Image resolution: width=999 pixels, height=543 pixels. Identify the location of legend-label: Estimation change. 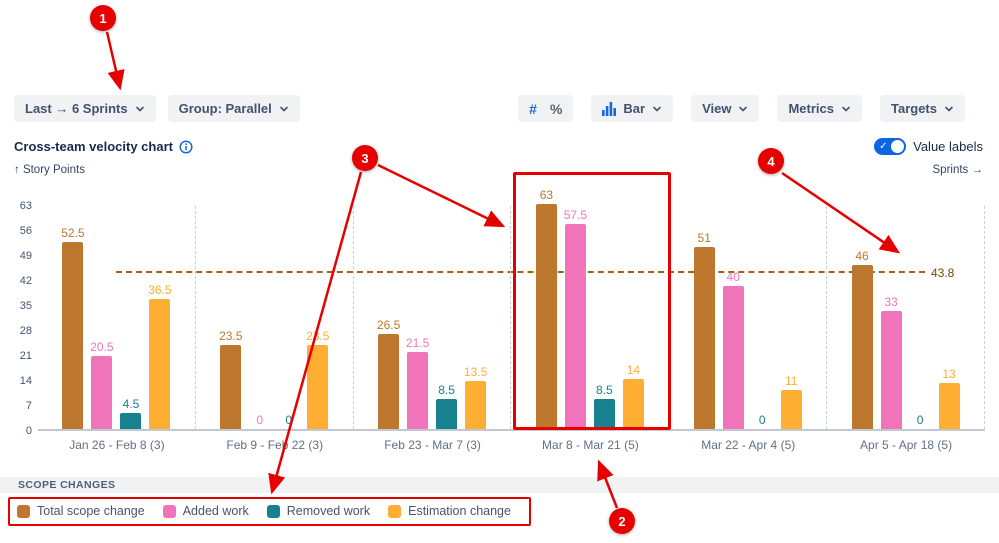
(459, 511).